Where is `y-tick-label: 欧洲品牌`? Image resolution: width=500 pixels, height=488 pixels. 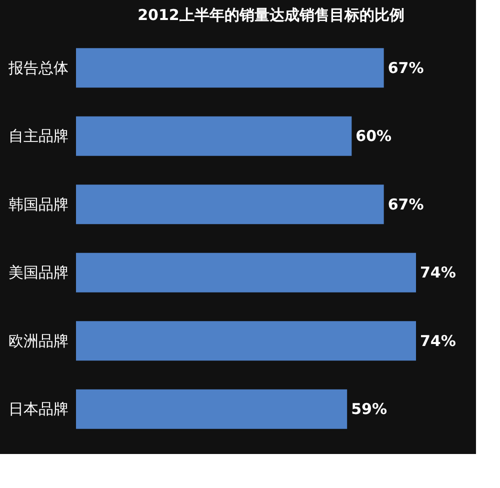
y-tick-label: 欧洲品牌 is located at coordinates (38, 341).